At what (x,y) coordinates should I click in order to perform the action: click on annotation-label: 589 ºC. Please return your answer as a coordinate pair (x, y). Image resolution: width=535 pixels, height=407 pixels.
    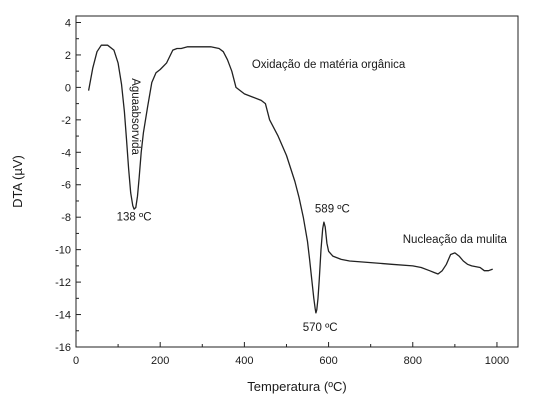
    Looking at the image, I should click on (332, 209).